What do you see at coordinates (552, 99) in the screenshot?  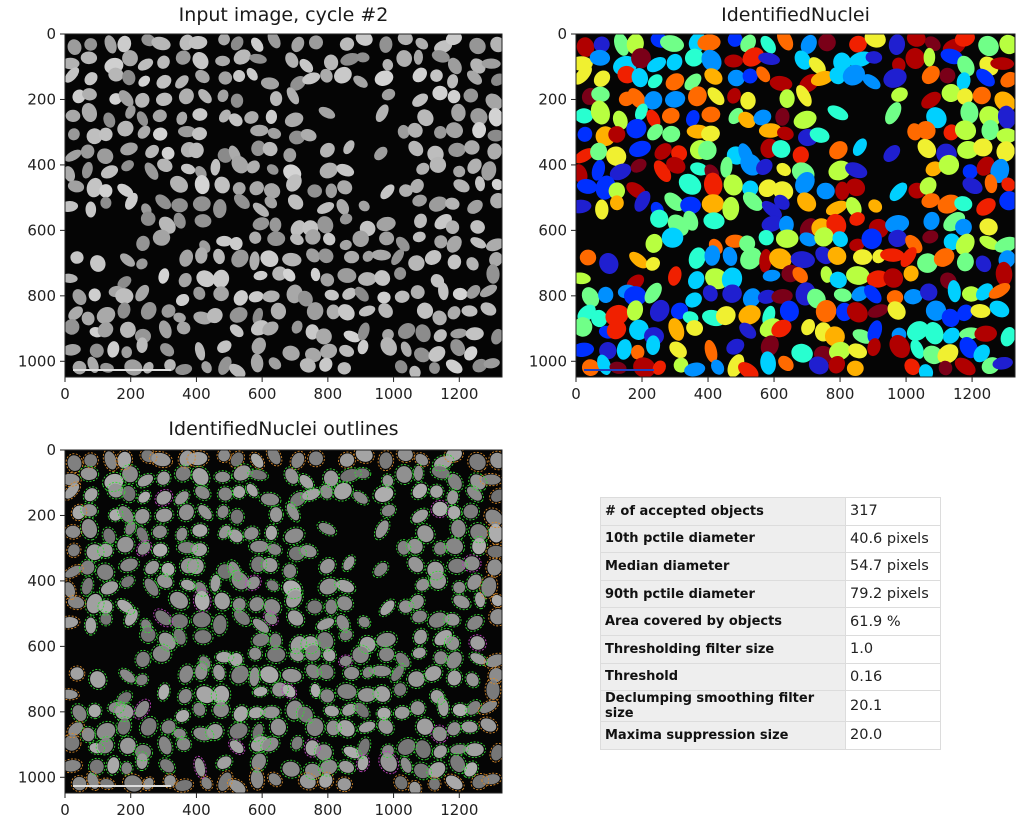 I see `labels-y-tick-label: 200` at bounding box center [552, 99].